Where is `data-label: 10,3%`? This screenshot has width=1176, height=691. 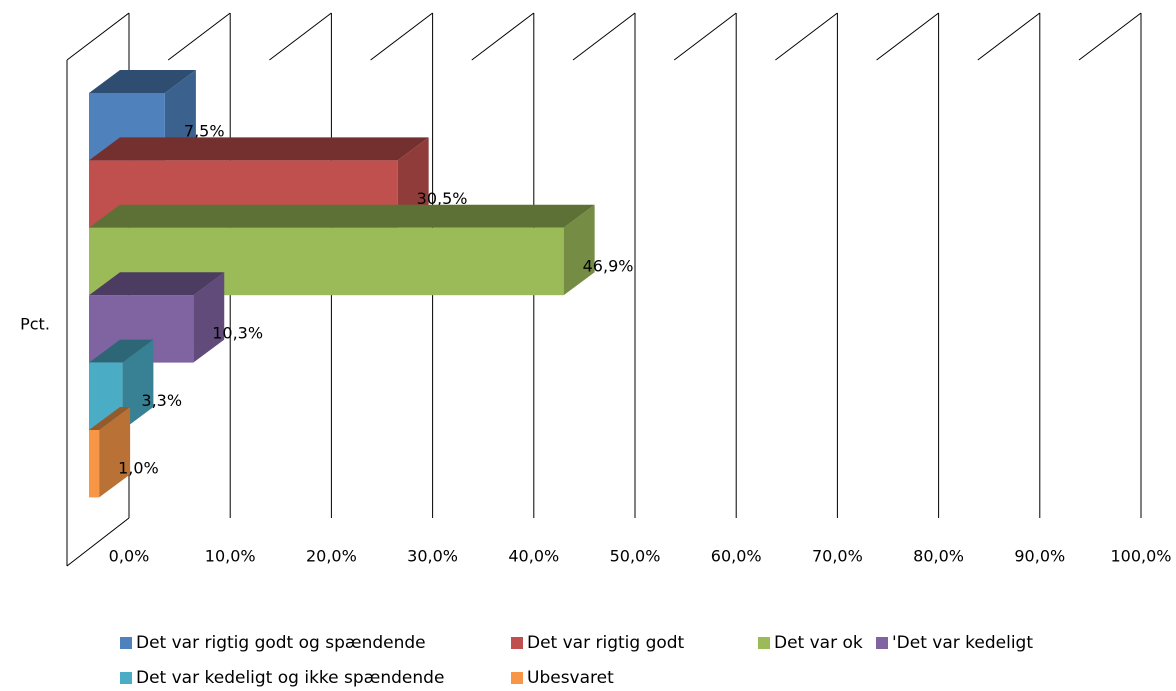 data-label: 10,3% is located at coordinates (237, 333).